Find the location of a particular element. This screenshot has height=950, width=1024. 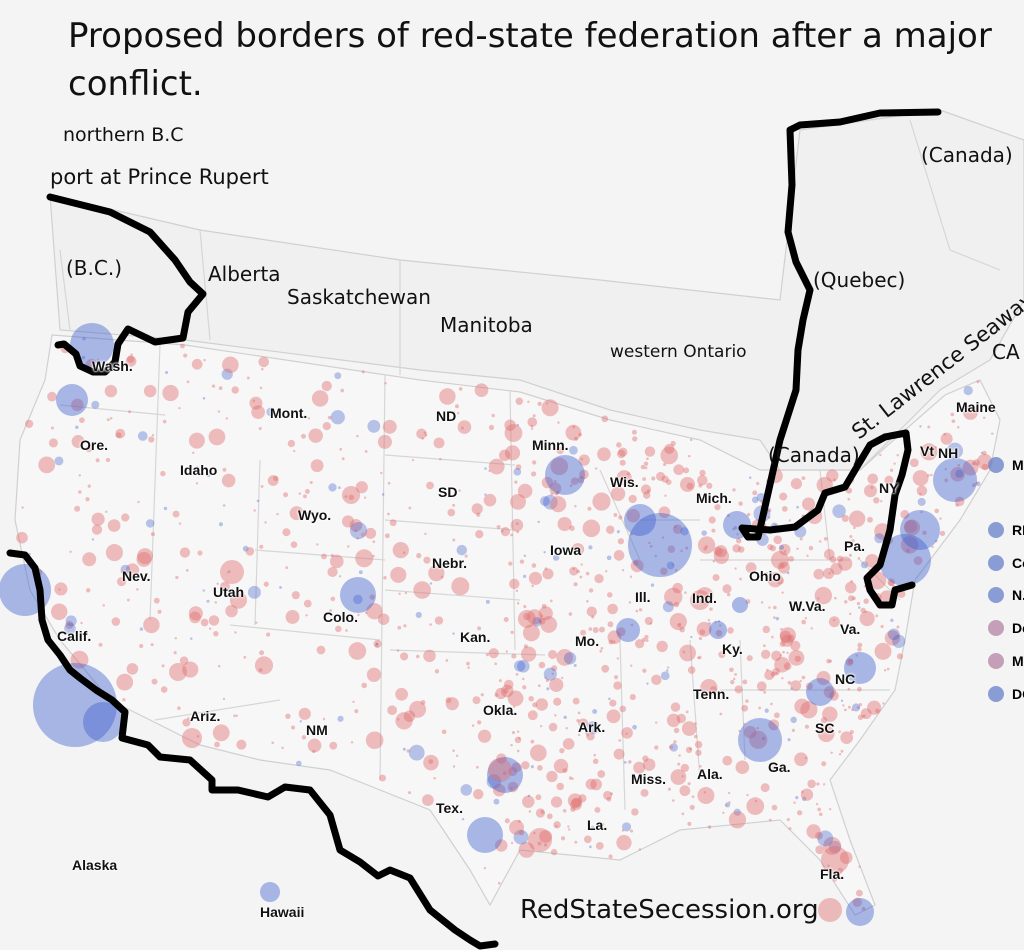

state-label-vt: Vt is located at coordinates (927, 451).